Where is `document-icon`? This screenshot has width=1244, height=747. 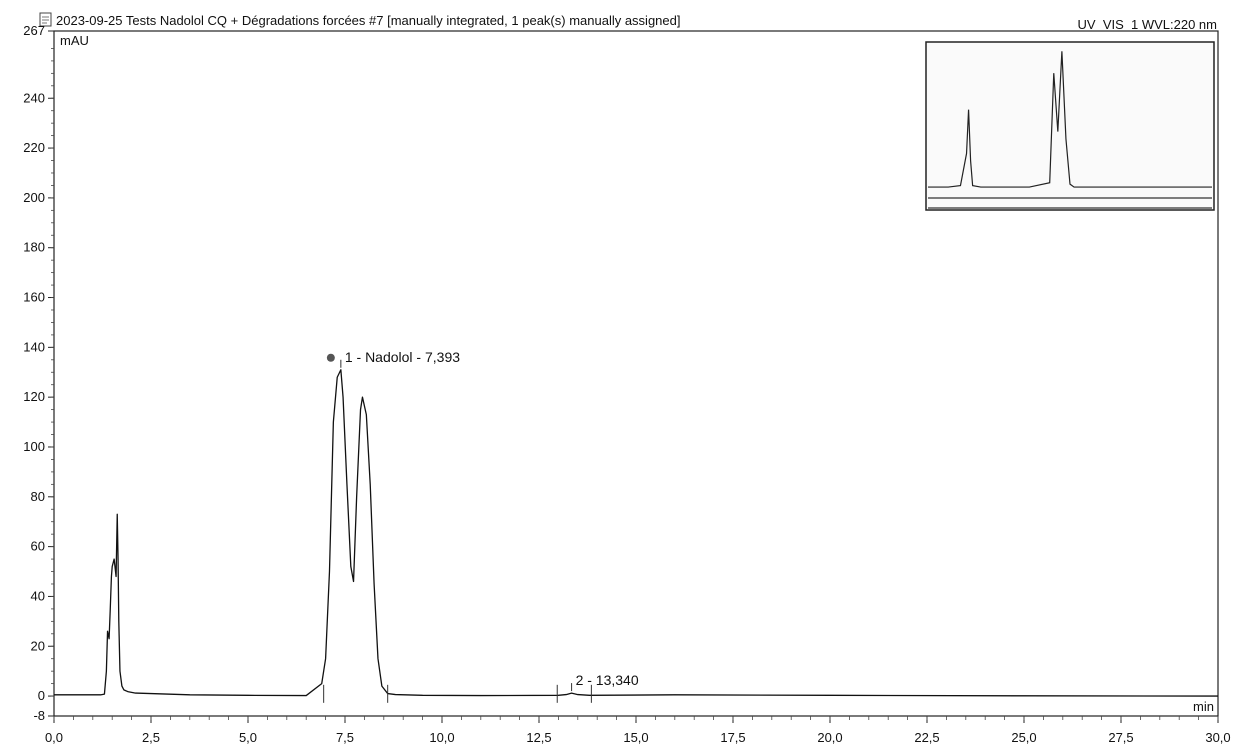 document-icon is located at coordinates (45, 19).